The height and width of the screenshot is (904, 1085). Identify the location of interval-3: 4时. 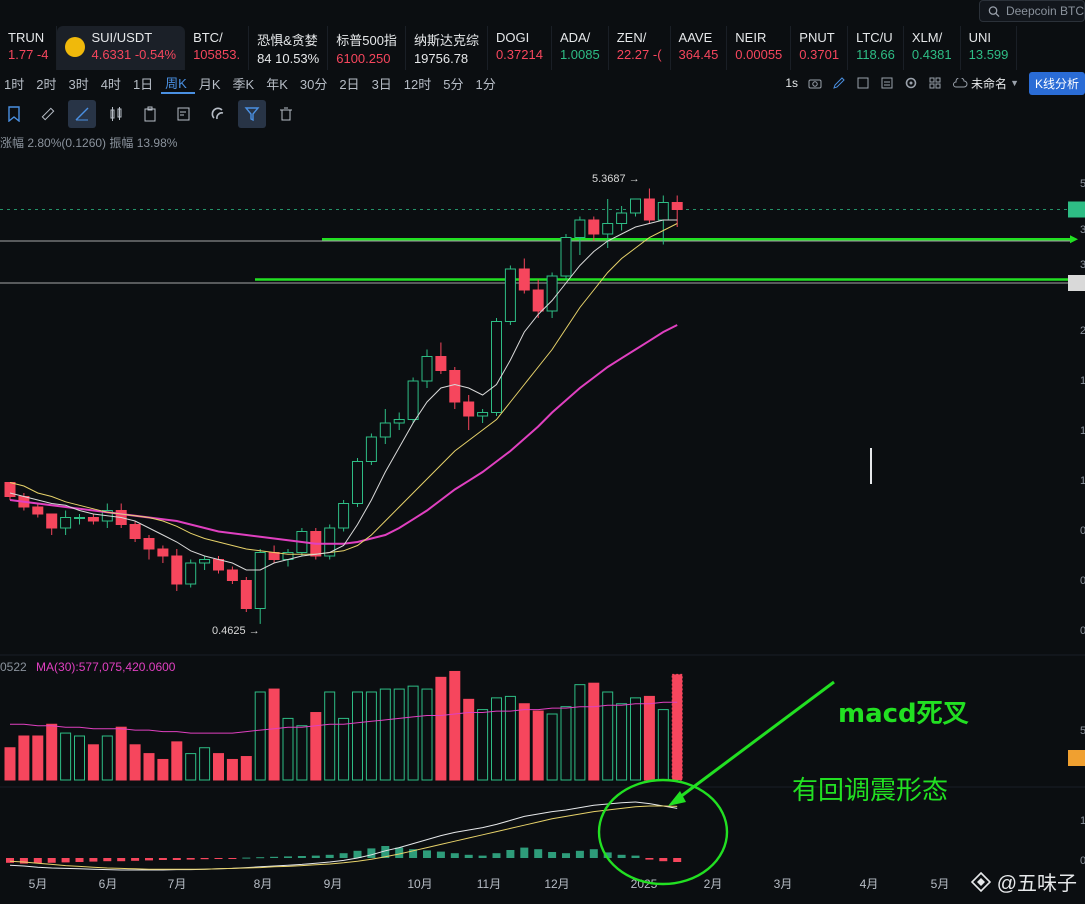
(110, 84).